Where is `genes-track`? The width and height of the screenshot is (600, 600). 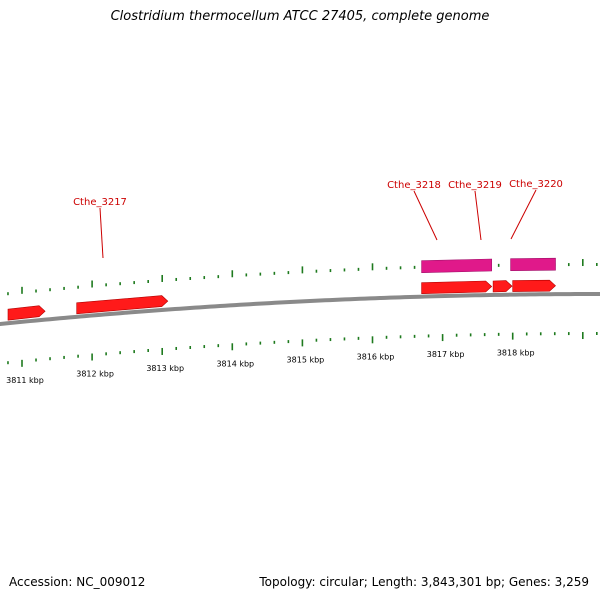
genes-track is located at coordinates (281, 300).